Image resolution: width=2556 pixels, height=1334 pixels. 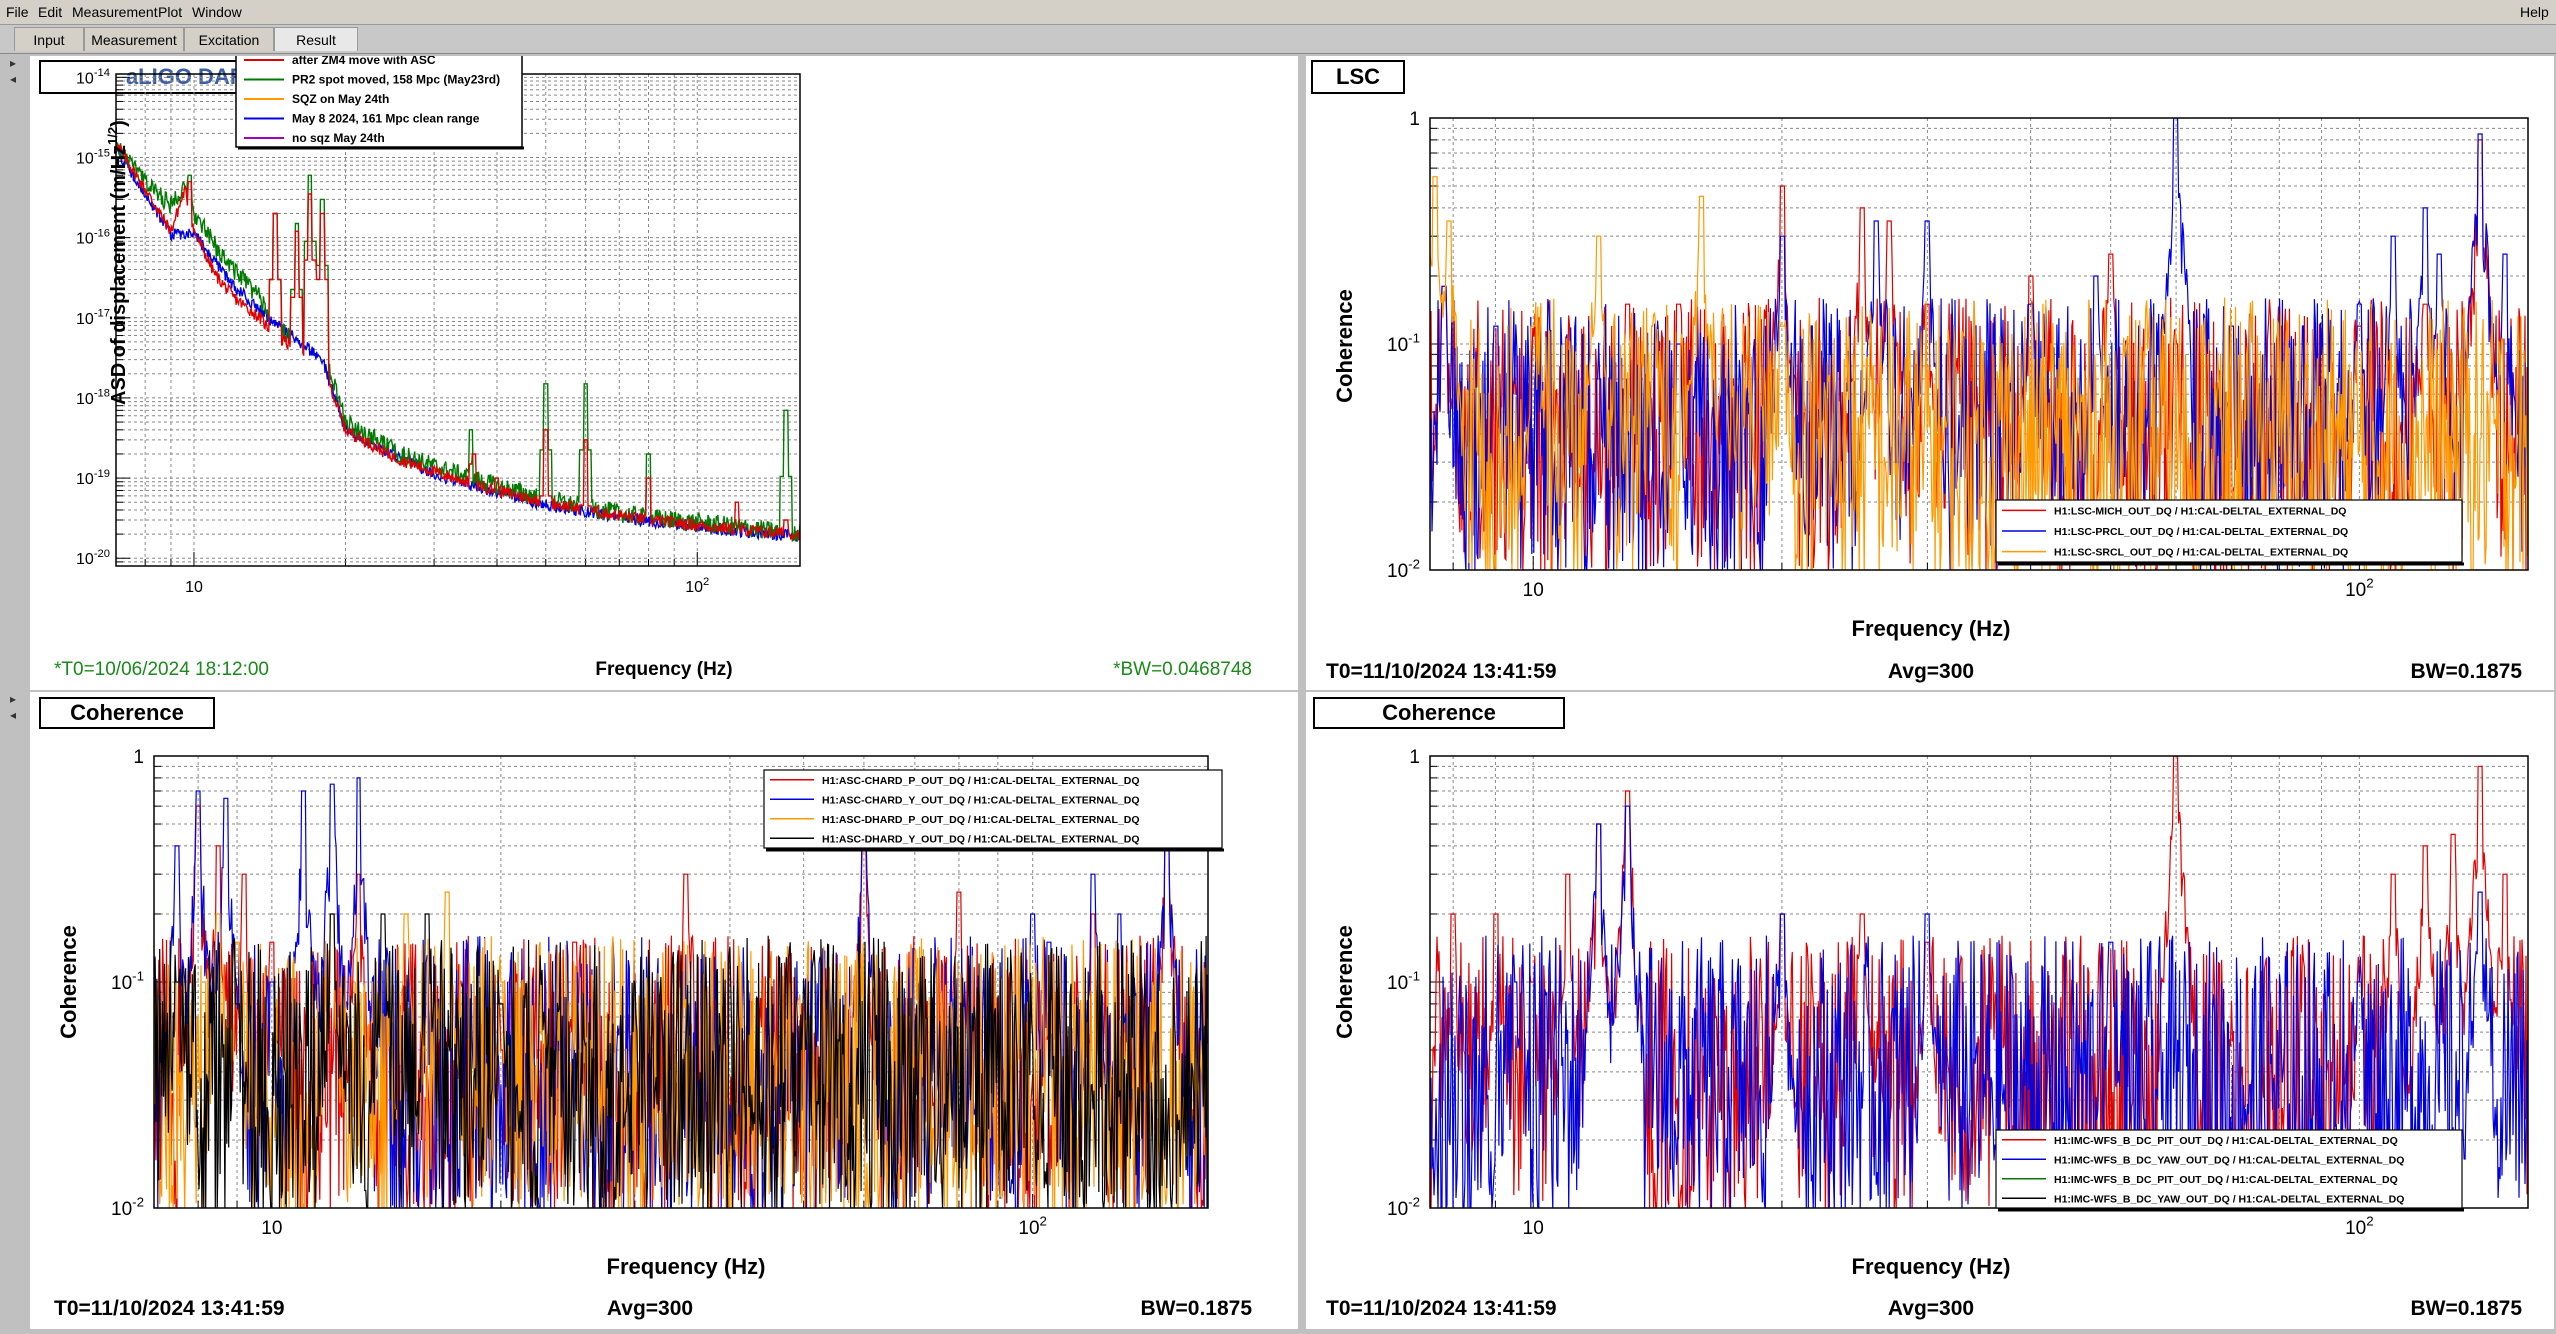 What do you see at coordinates (93, 237) in the screenshot?
I see `y-tick-label: 10⁻¹⁶` at bounding box center [93, 237].